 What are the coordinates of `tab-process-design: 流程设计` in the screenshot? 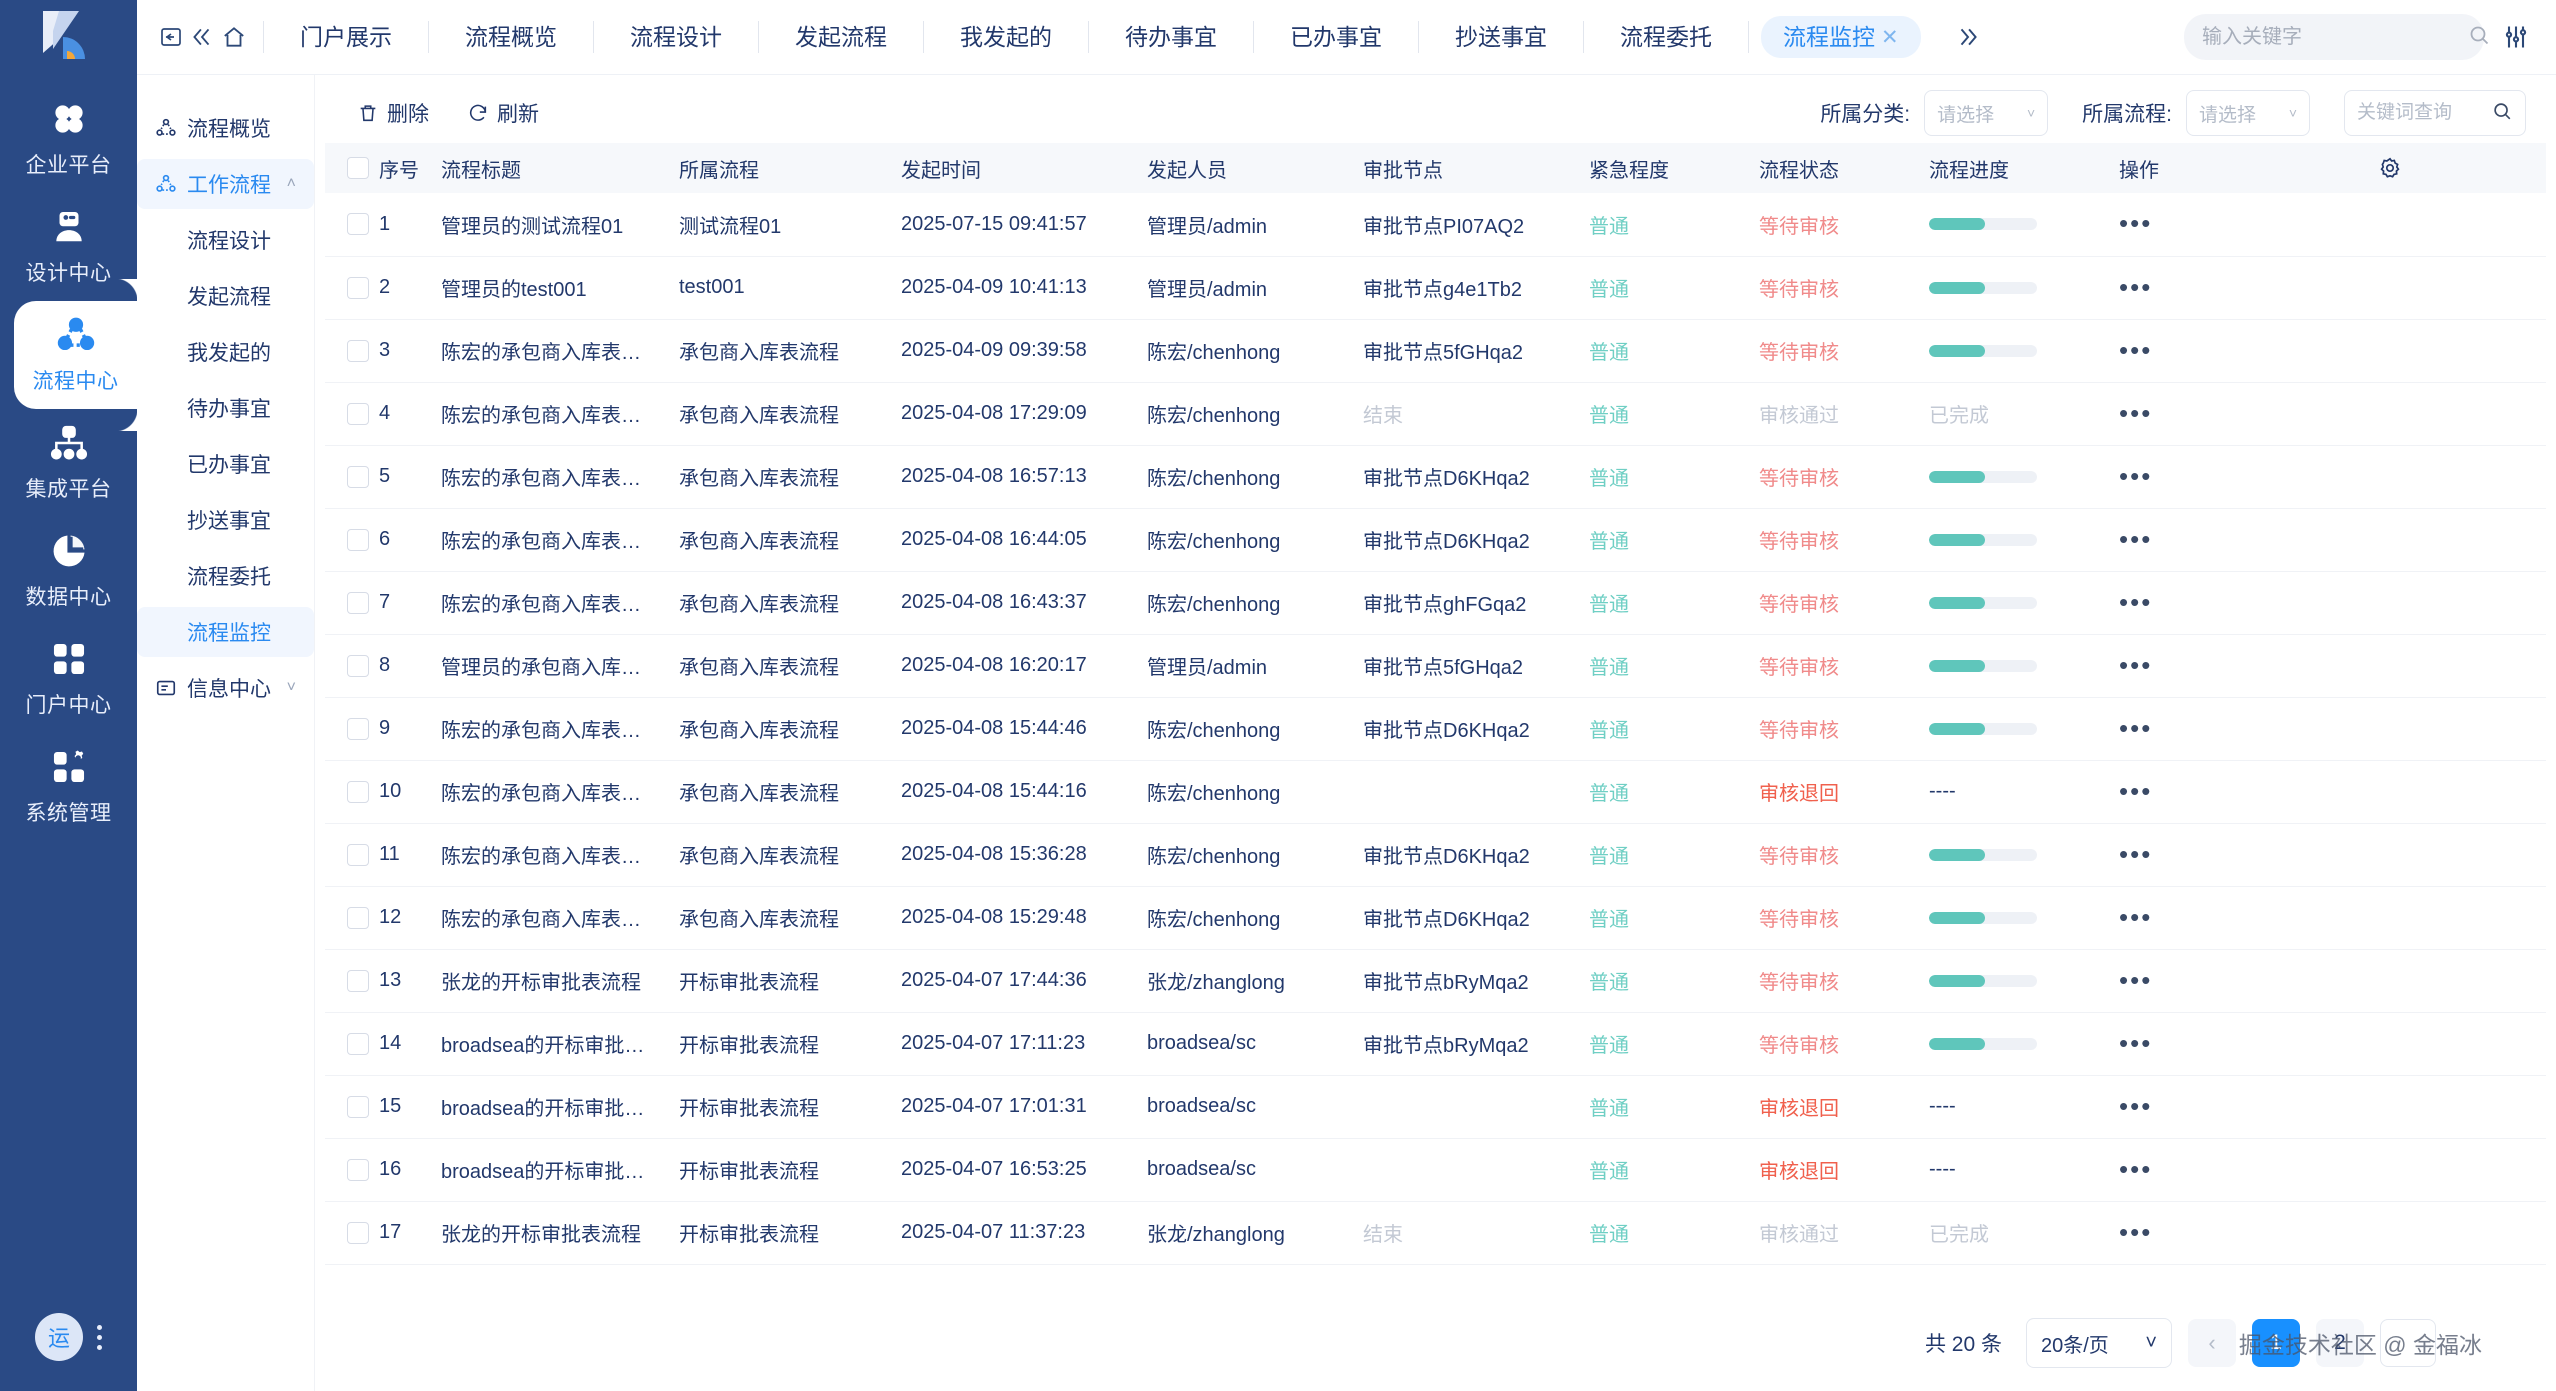 It's located at (676, 36).